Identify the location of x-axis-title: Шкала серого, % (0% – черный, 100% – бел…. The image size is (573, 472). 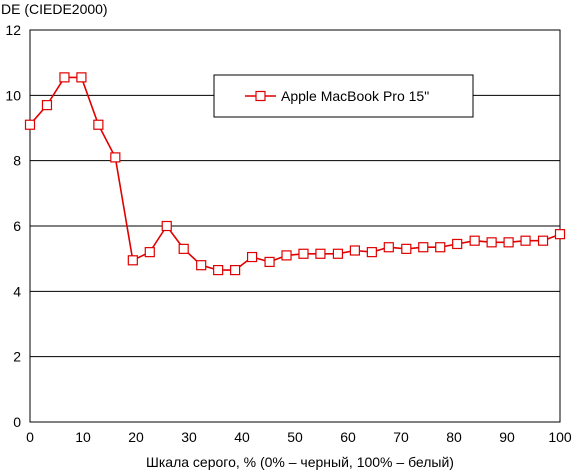
(300, 462).